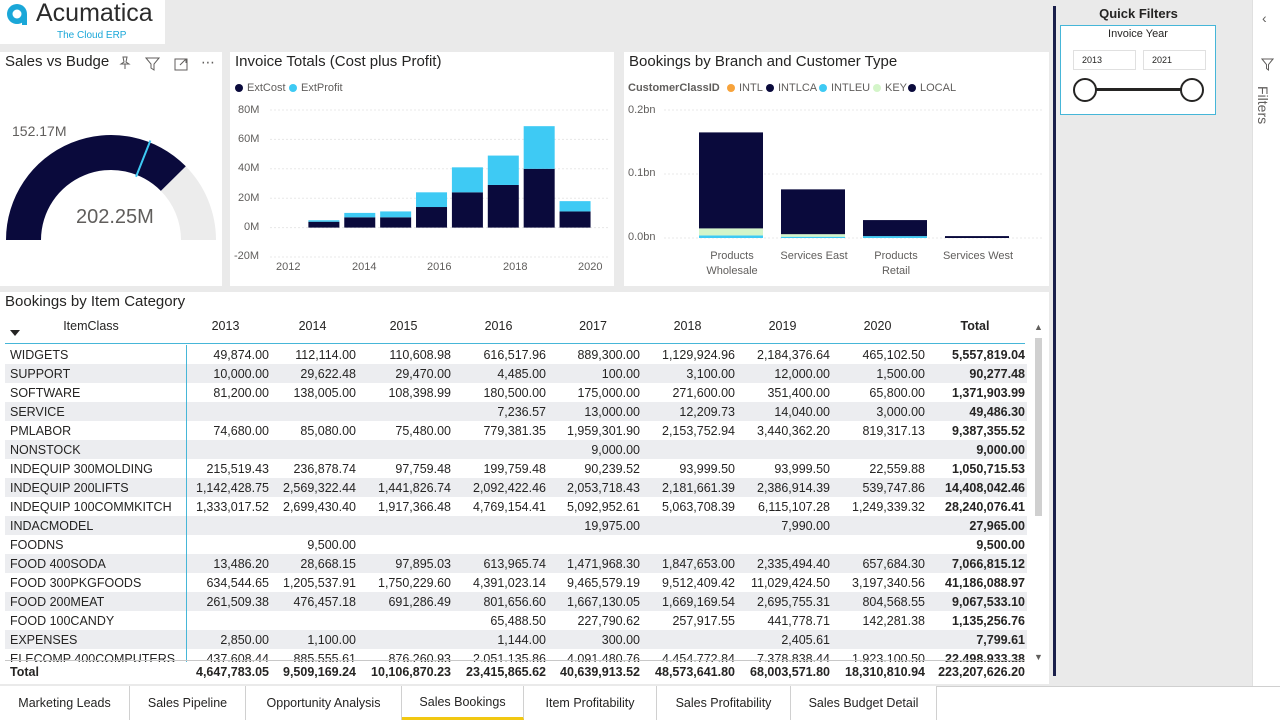 The height and width of the screenshot is (720, 1280). I want to click on value-cell: 657,684.30, so click(881, 563).